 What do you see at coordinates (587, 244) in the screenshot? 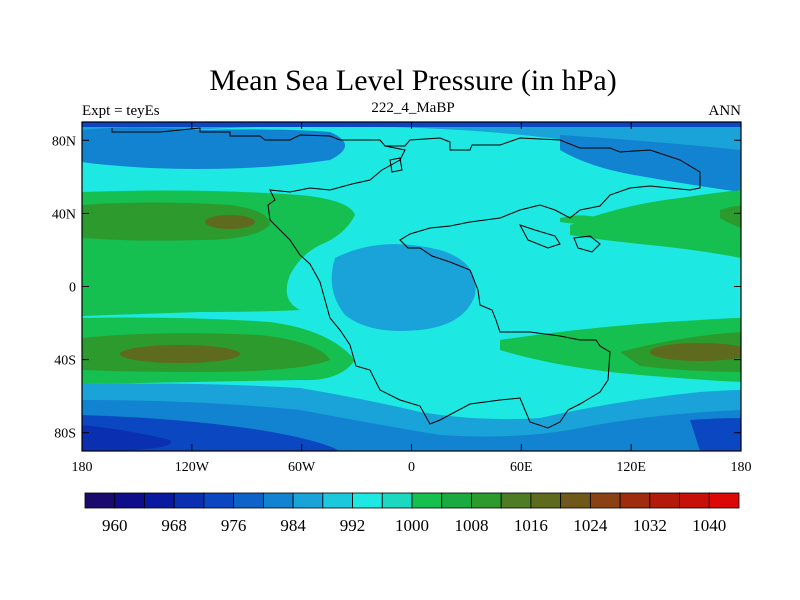
I see `island-outline-east-small` at bounding box center [587, 244].